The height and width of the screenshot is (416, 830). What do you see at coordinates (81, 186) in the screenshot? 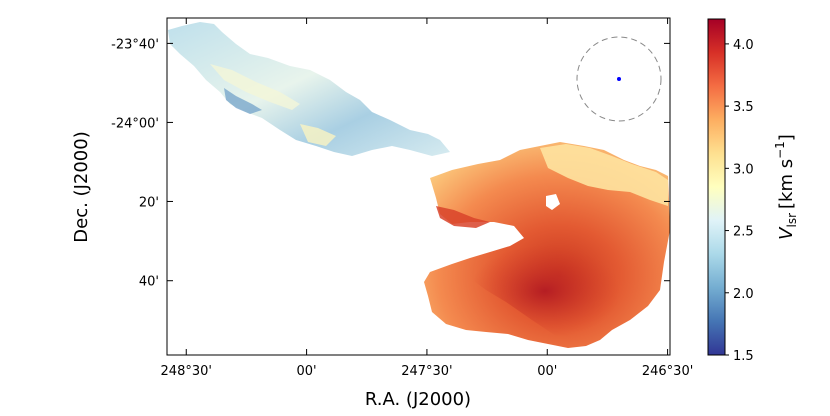
I see `y-axis-title: Dec. (J2000)` at bounding box center [81, 186].